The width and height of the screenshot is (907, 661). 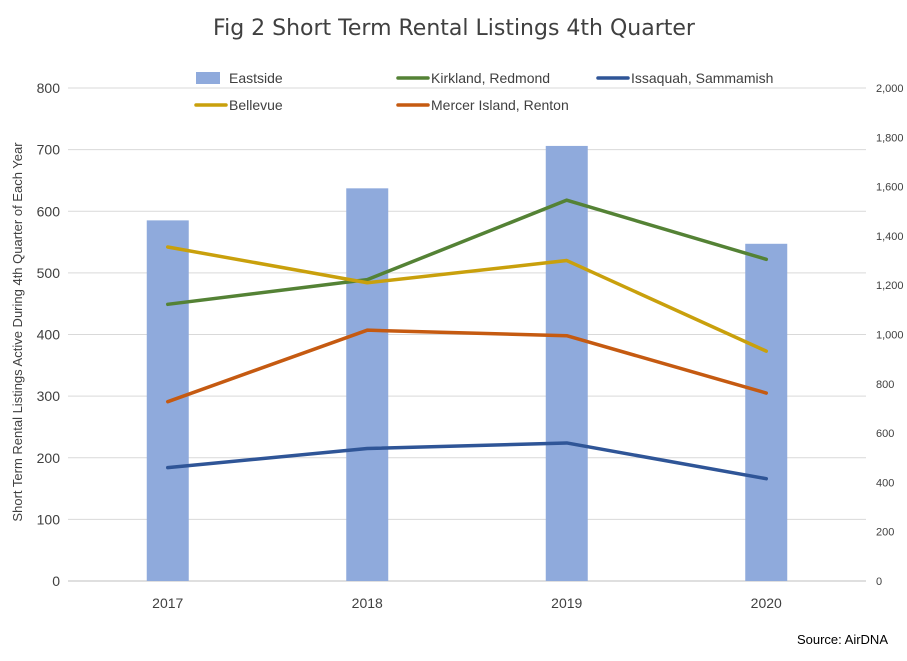 What do you see at coordinates (256, 105) in the screenshot?
I see `legend-label: Bellevue` at bounding box center [256, 105].